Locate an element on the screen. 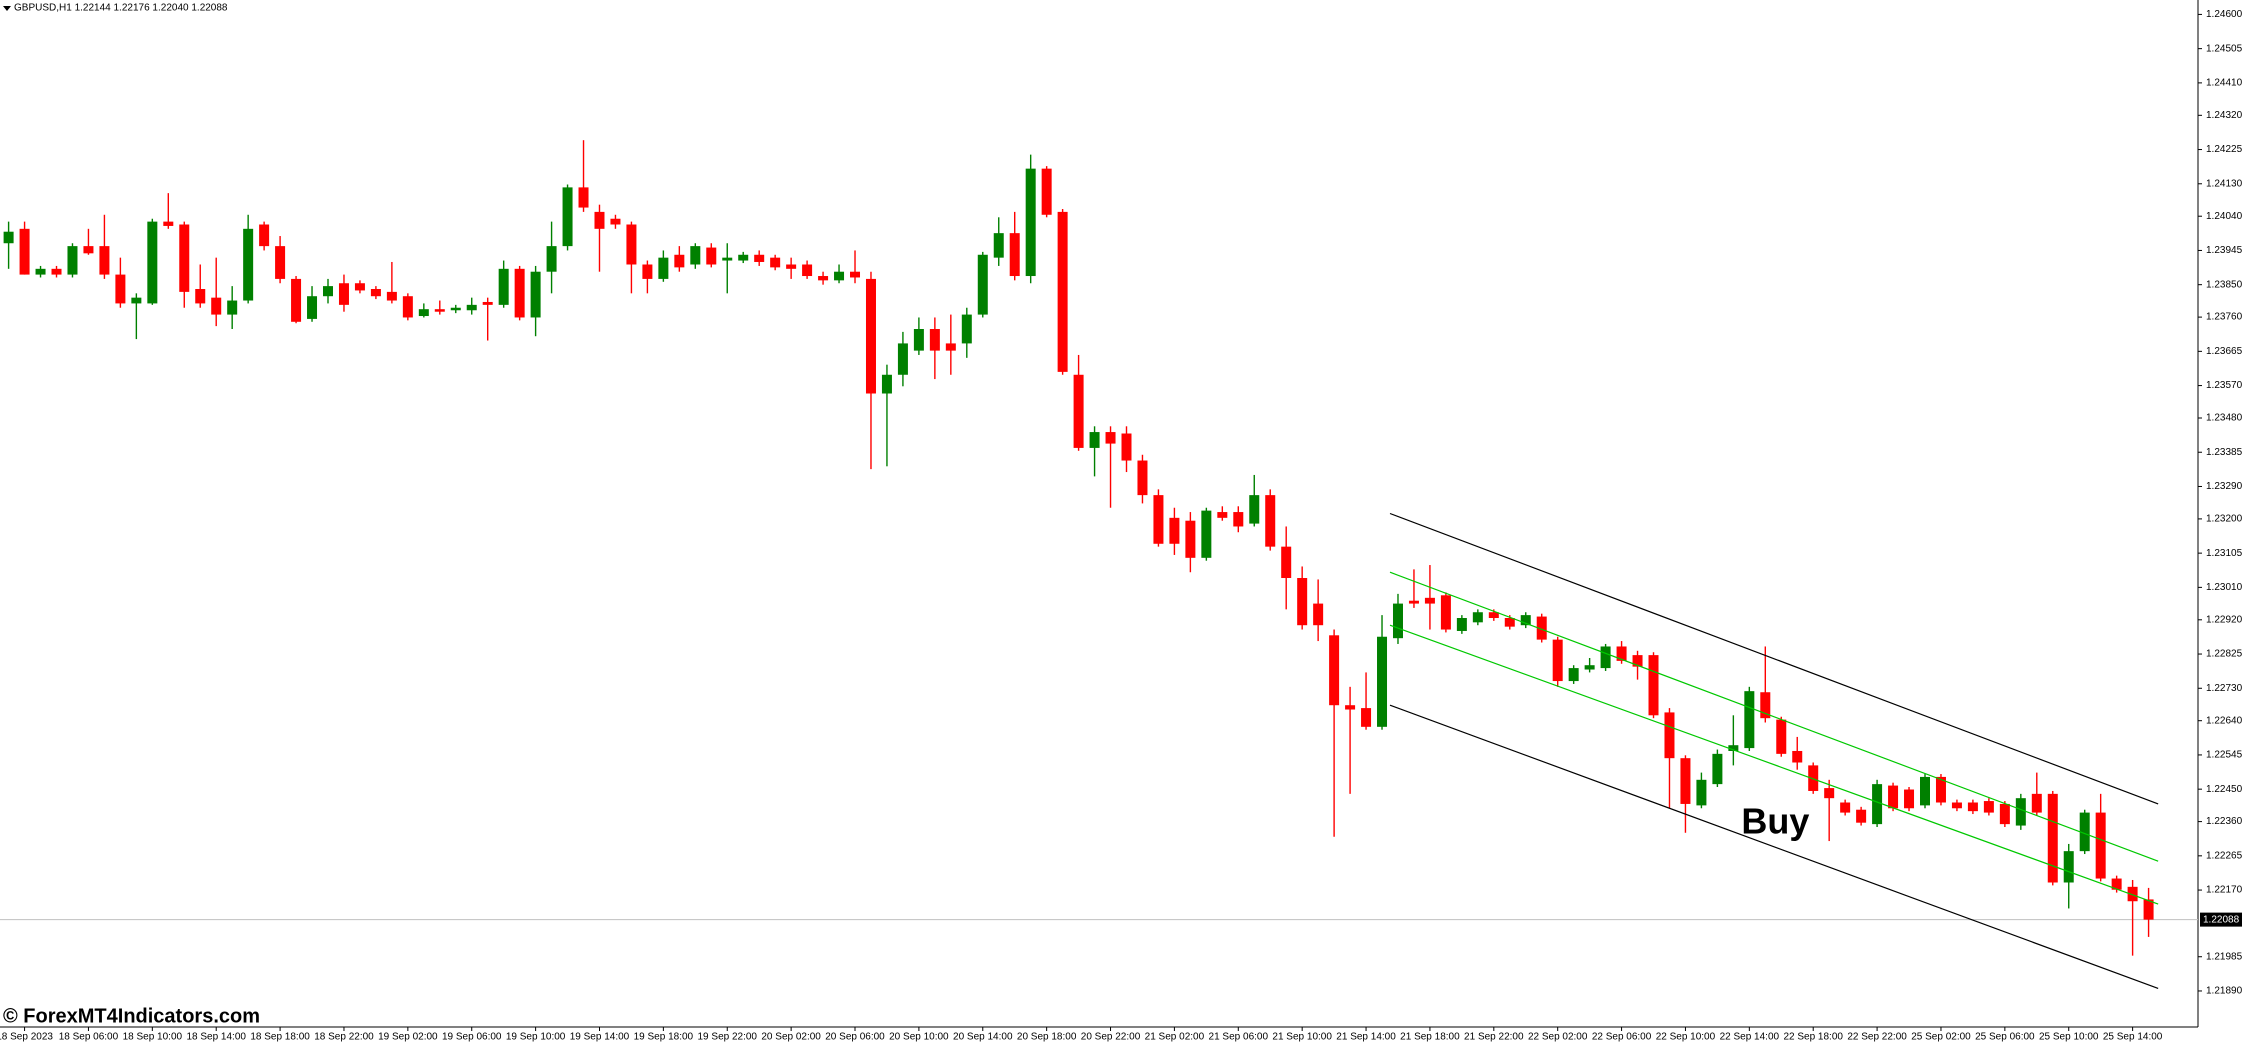  y-tick-label: 1.23200 is located at coordinates (2224, 519).